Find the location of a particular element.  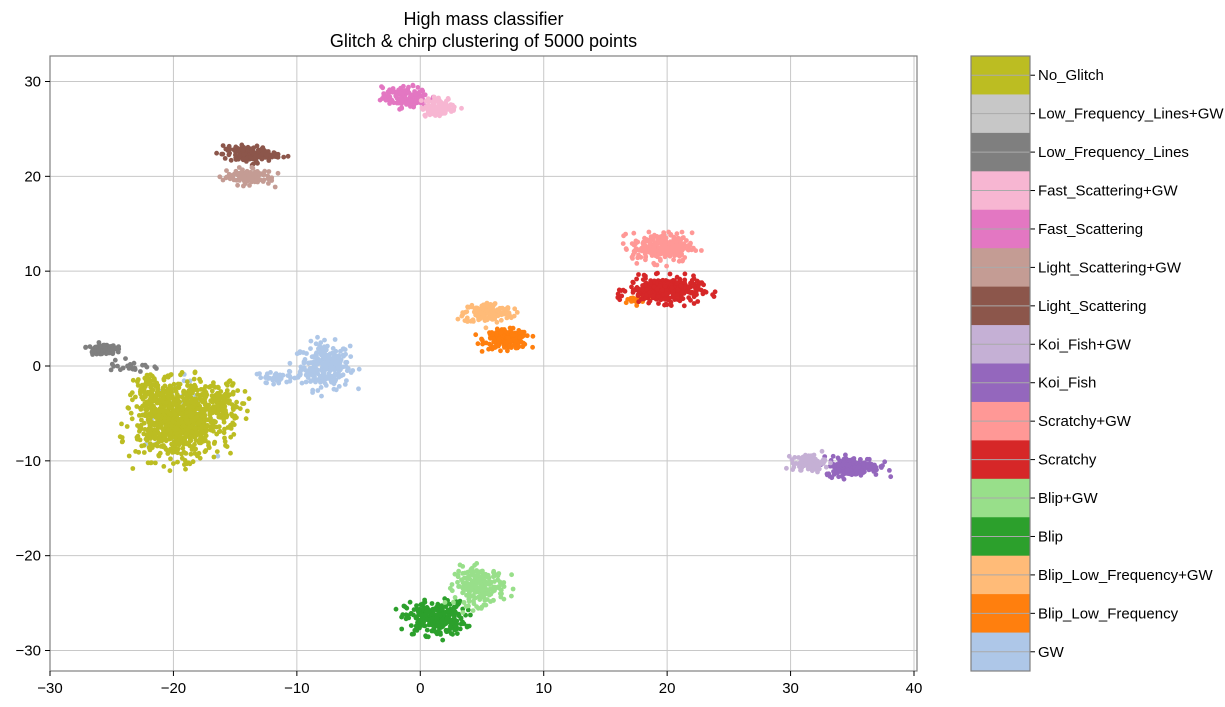

series-light-scattering-gw is located at coordinates (249, 177).